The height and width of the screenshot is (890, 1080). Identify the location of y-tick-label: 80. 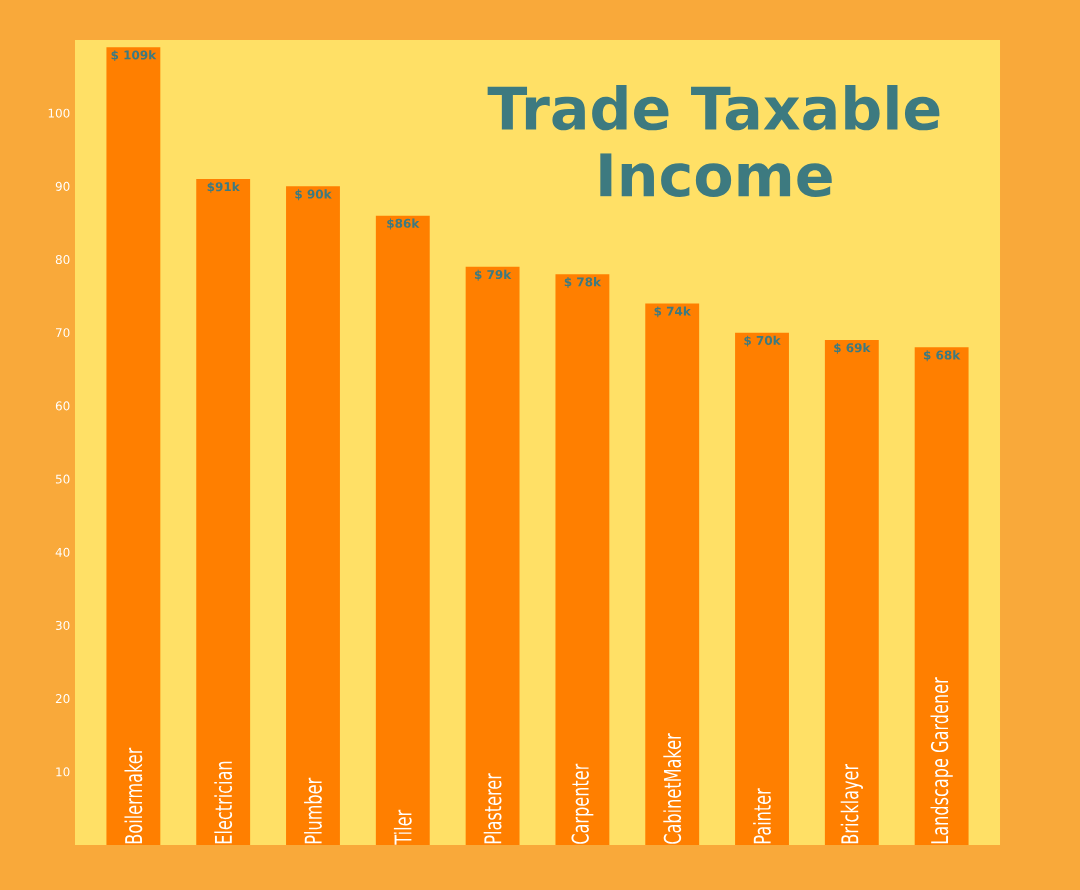
(62, 260).